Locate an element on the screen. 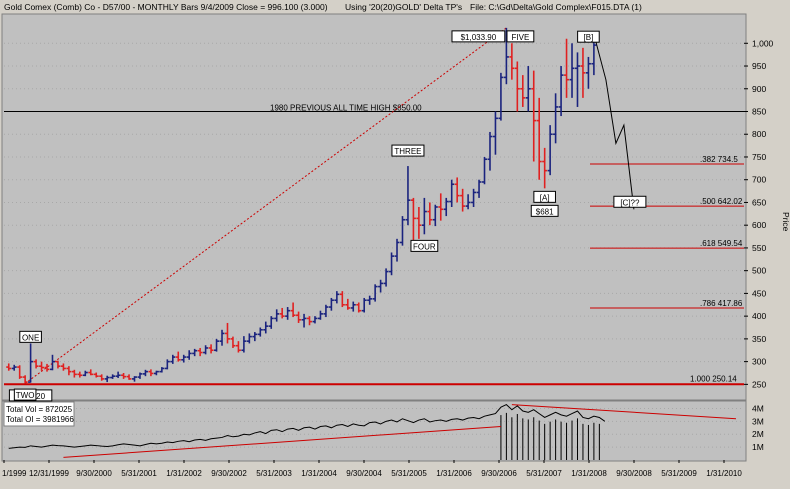  wave-label-a: [A] is located at coordinates (545, 197).